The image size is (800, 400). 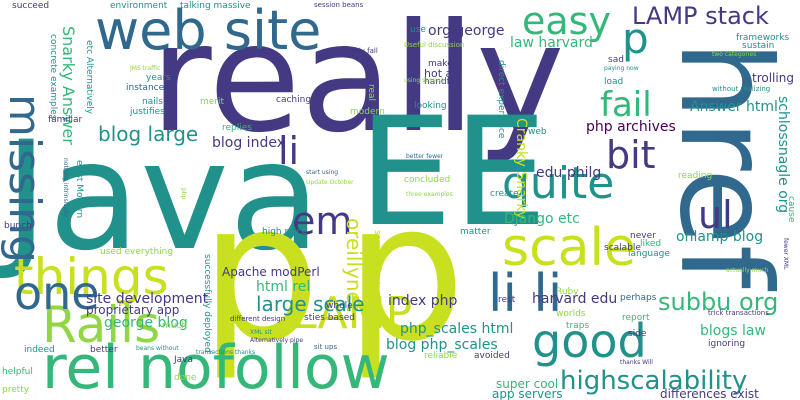 What do you see at coordinates (101, 325) in the screenshot?
I see `word-rails: Rails` at bounding box center [101, 325].